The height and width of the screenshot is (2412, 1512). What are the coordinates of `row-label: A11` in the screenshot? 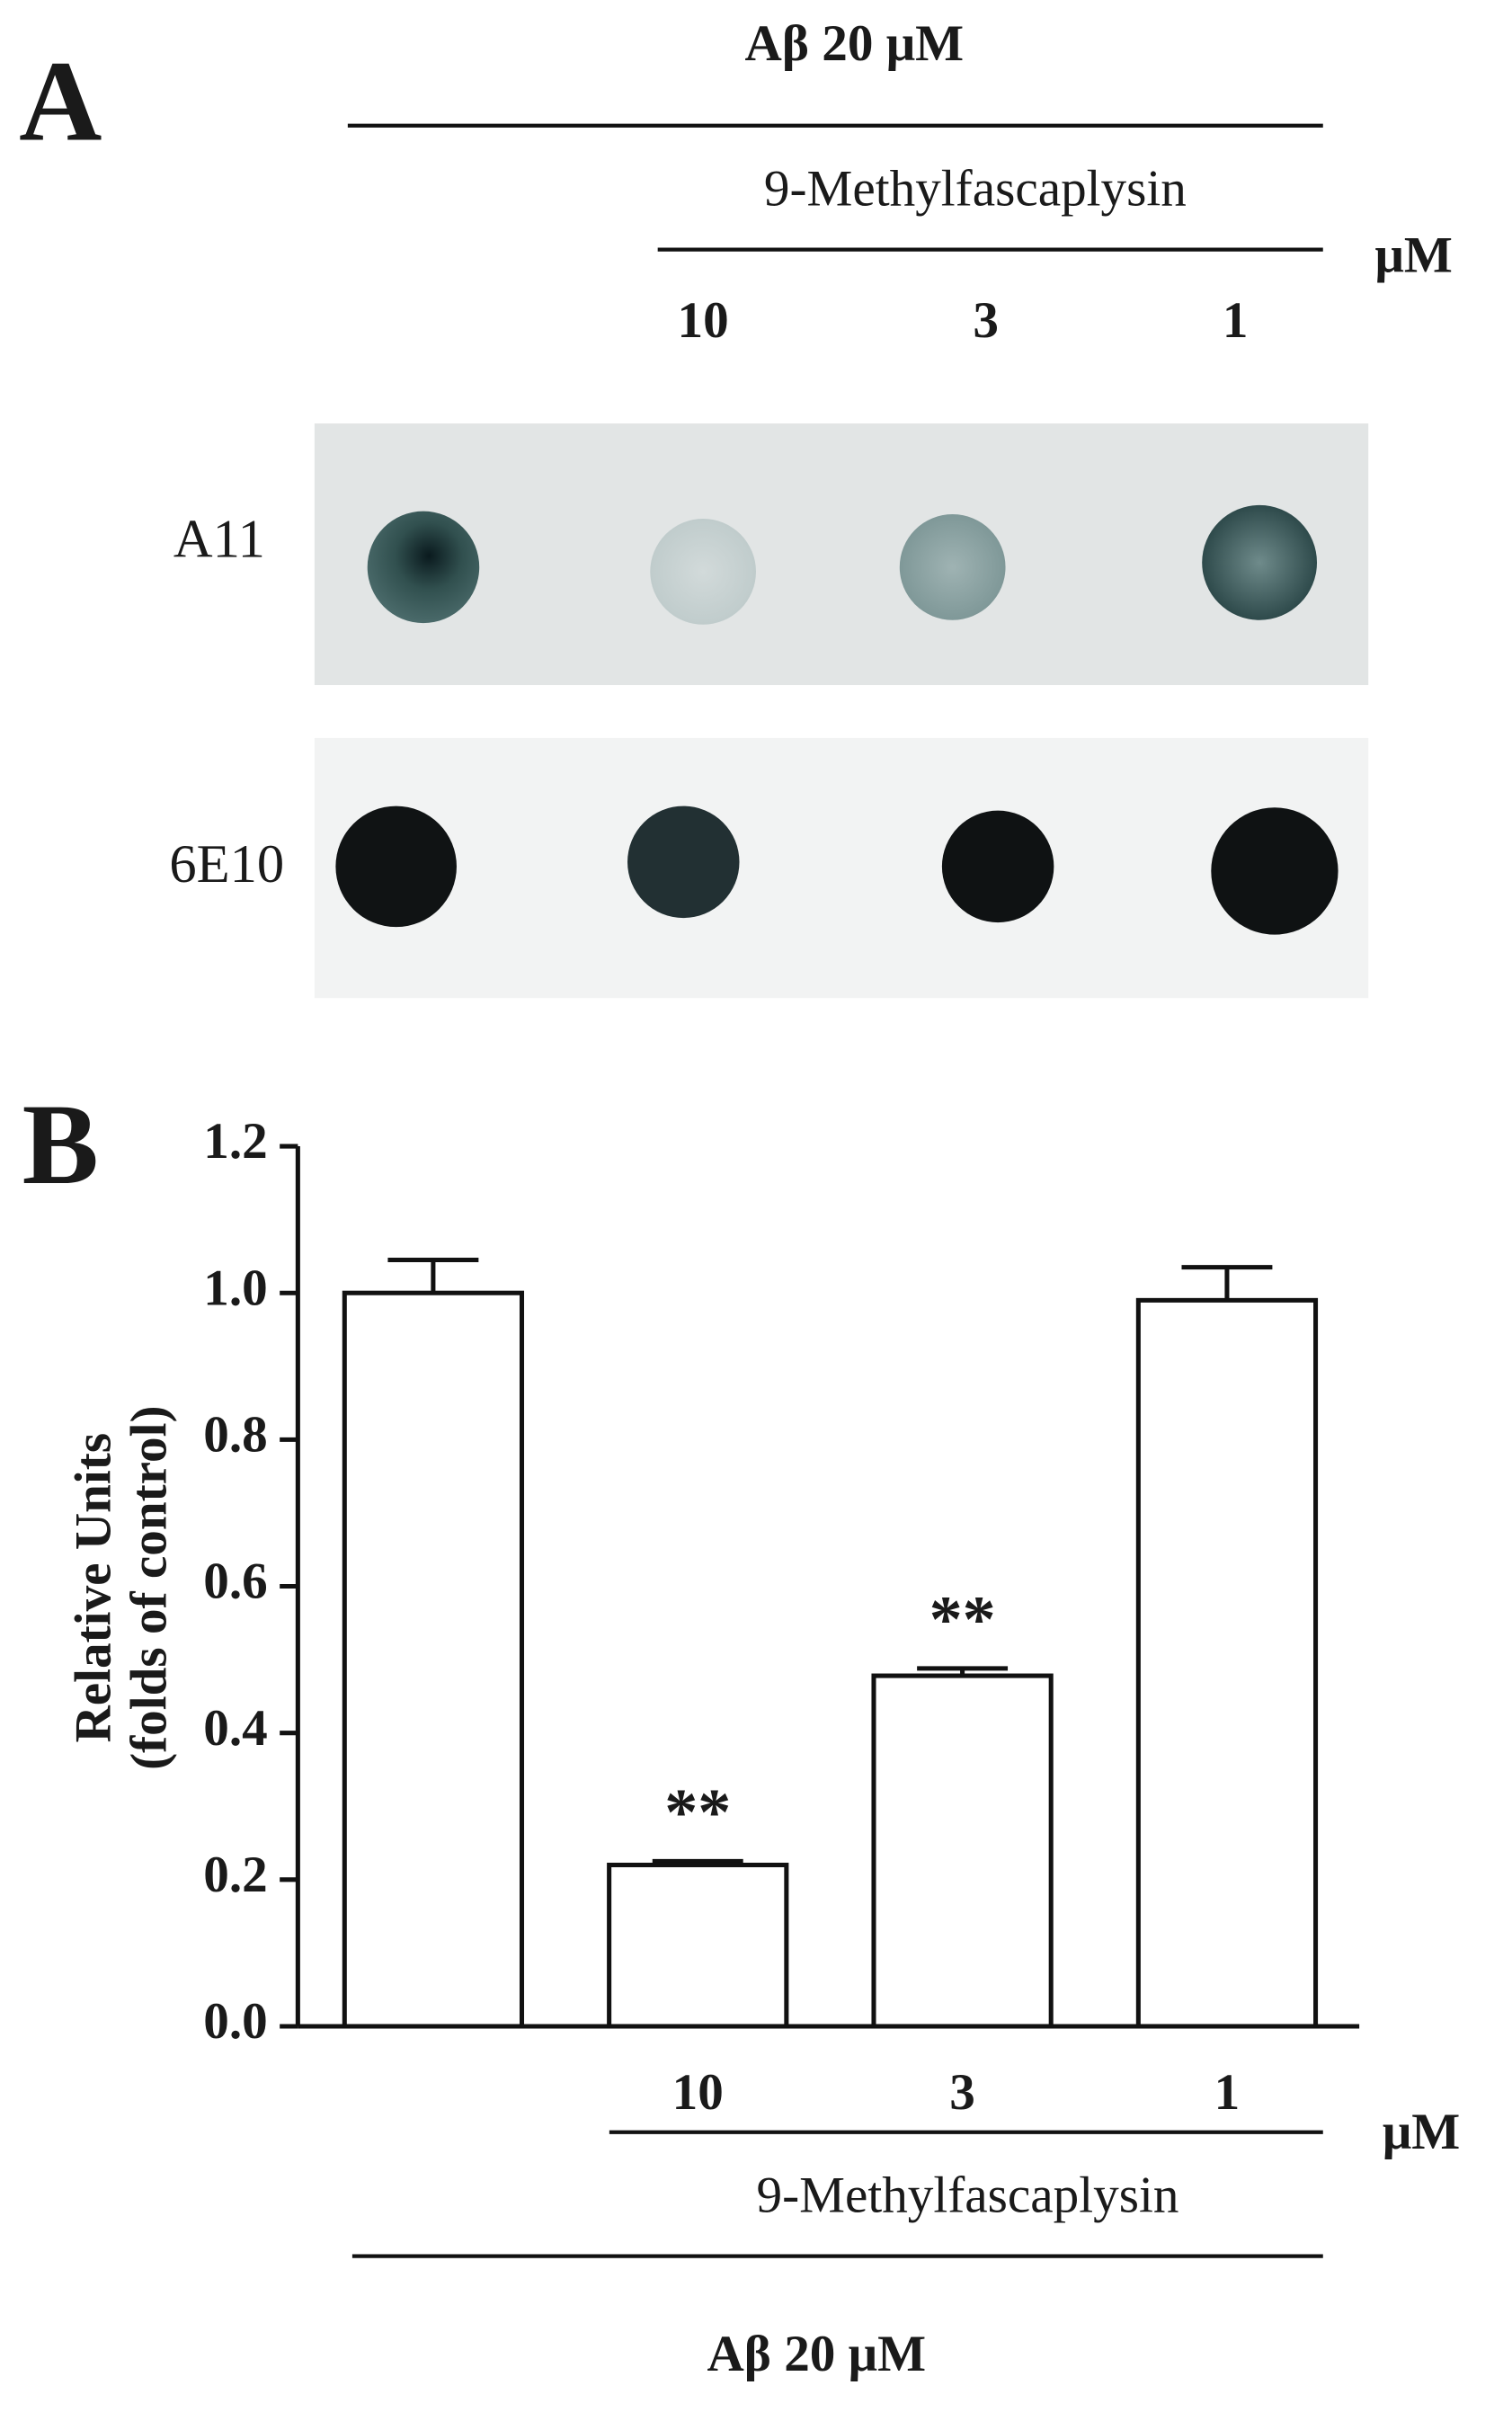 It's located at (219, 540).